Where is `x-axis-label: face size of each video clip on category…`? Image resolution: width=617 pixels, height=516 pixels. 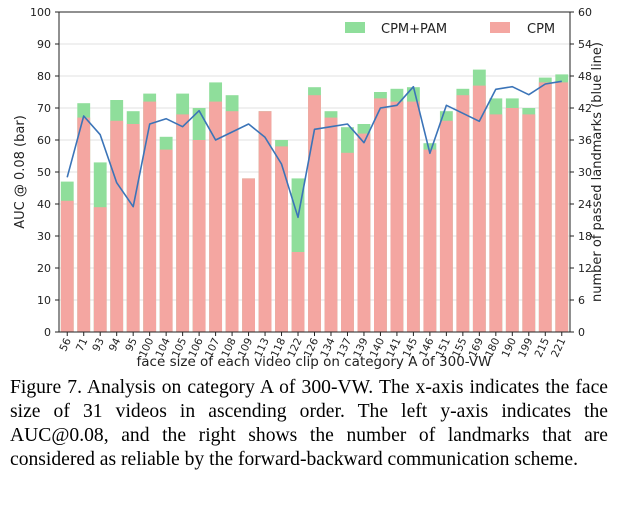 x-axis-label: face size of each video clip on category… is located at coordinates (314, 362).